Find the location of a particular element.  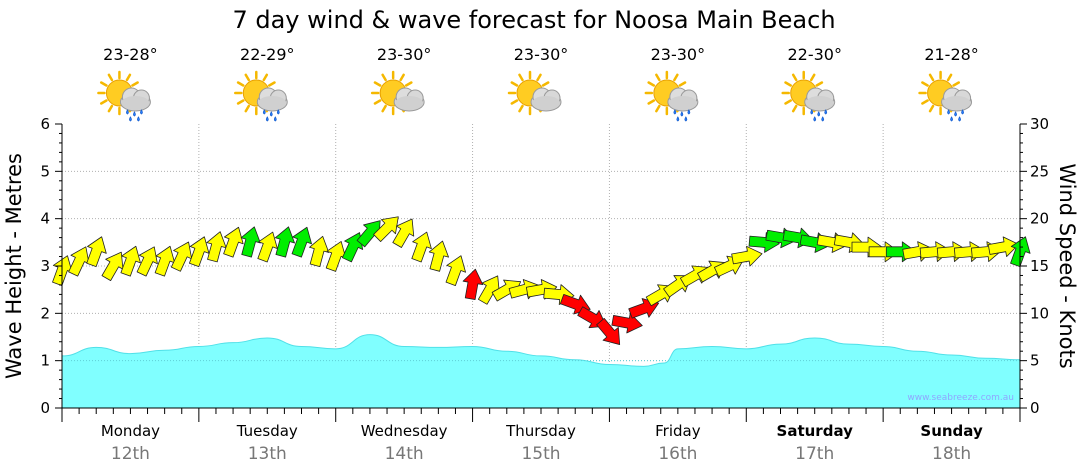

wave-area-fill is located at coordinates (541, 371).